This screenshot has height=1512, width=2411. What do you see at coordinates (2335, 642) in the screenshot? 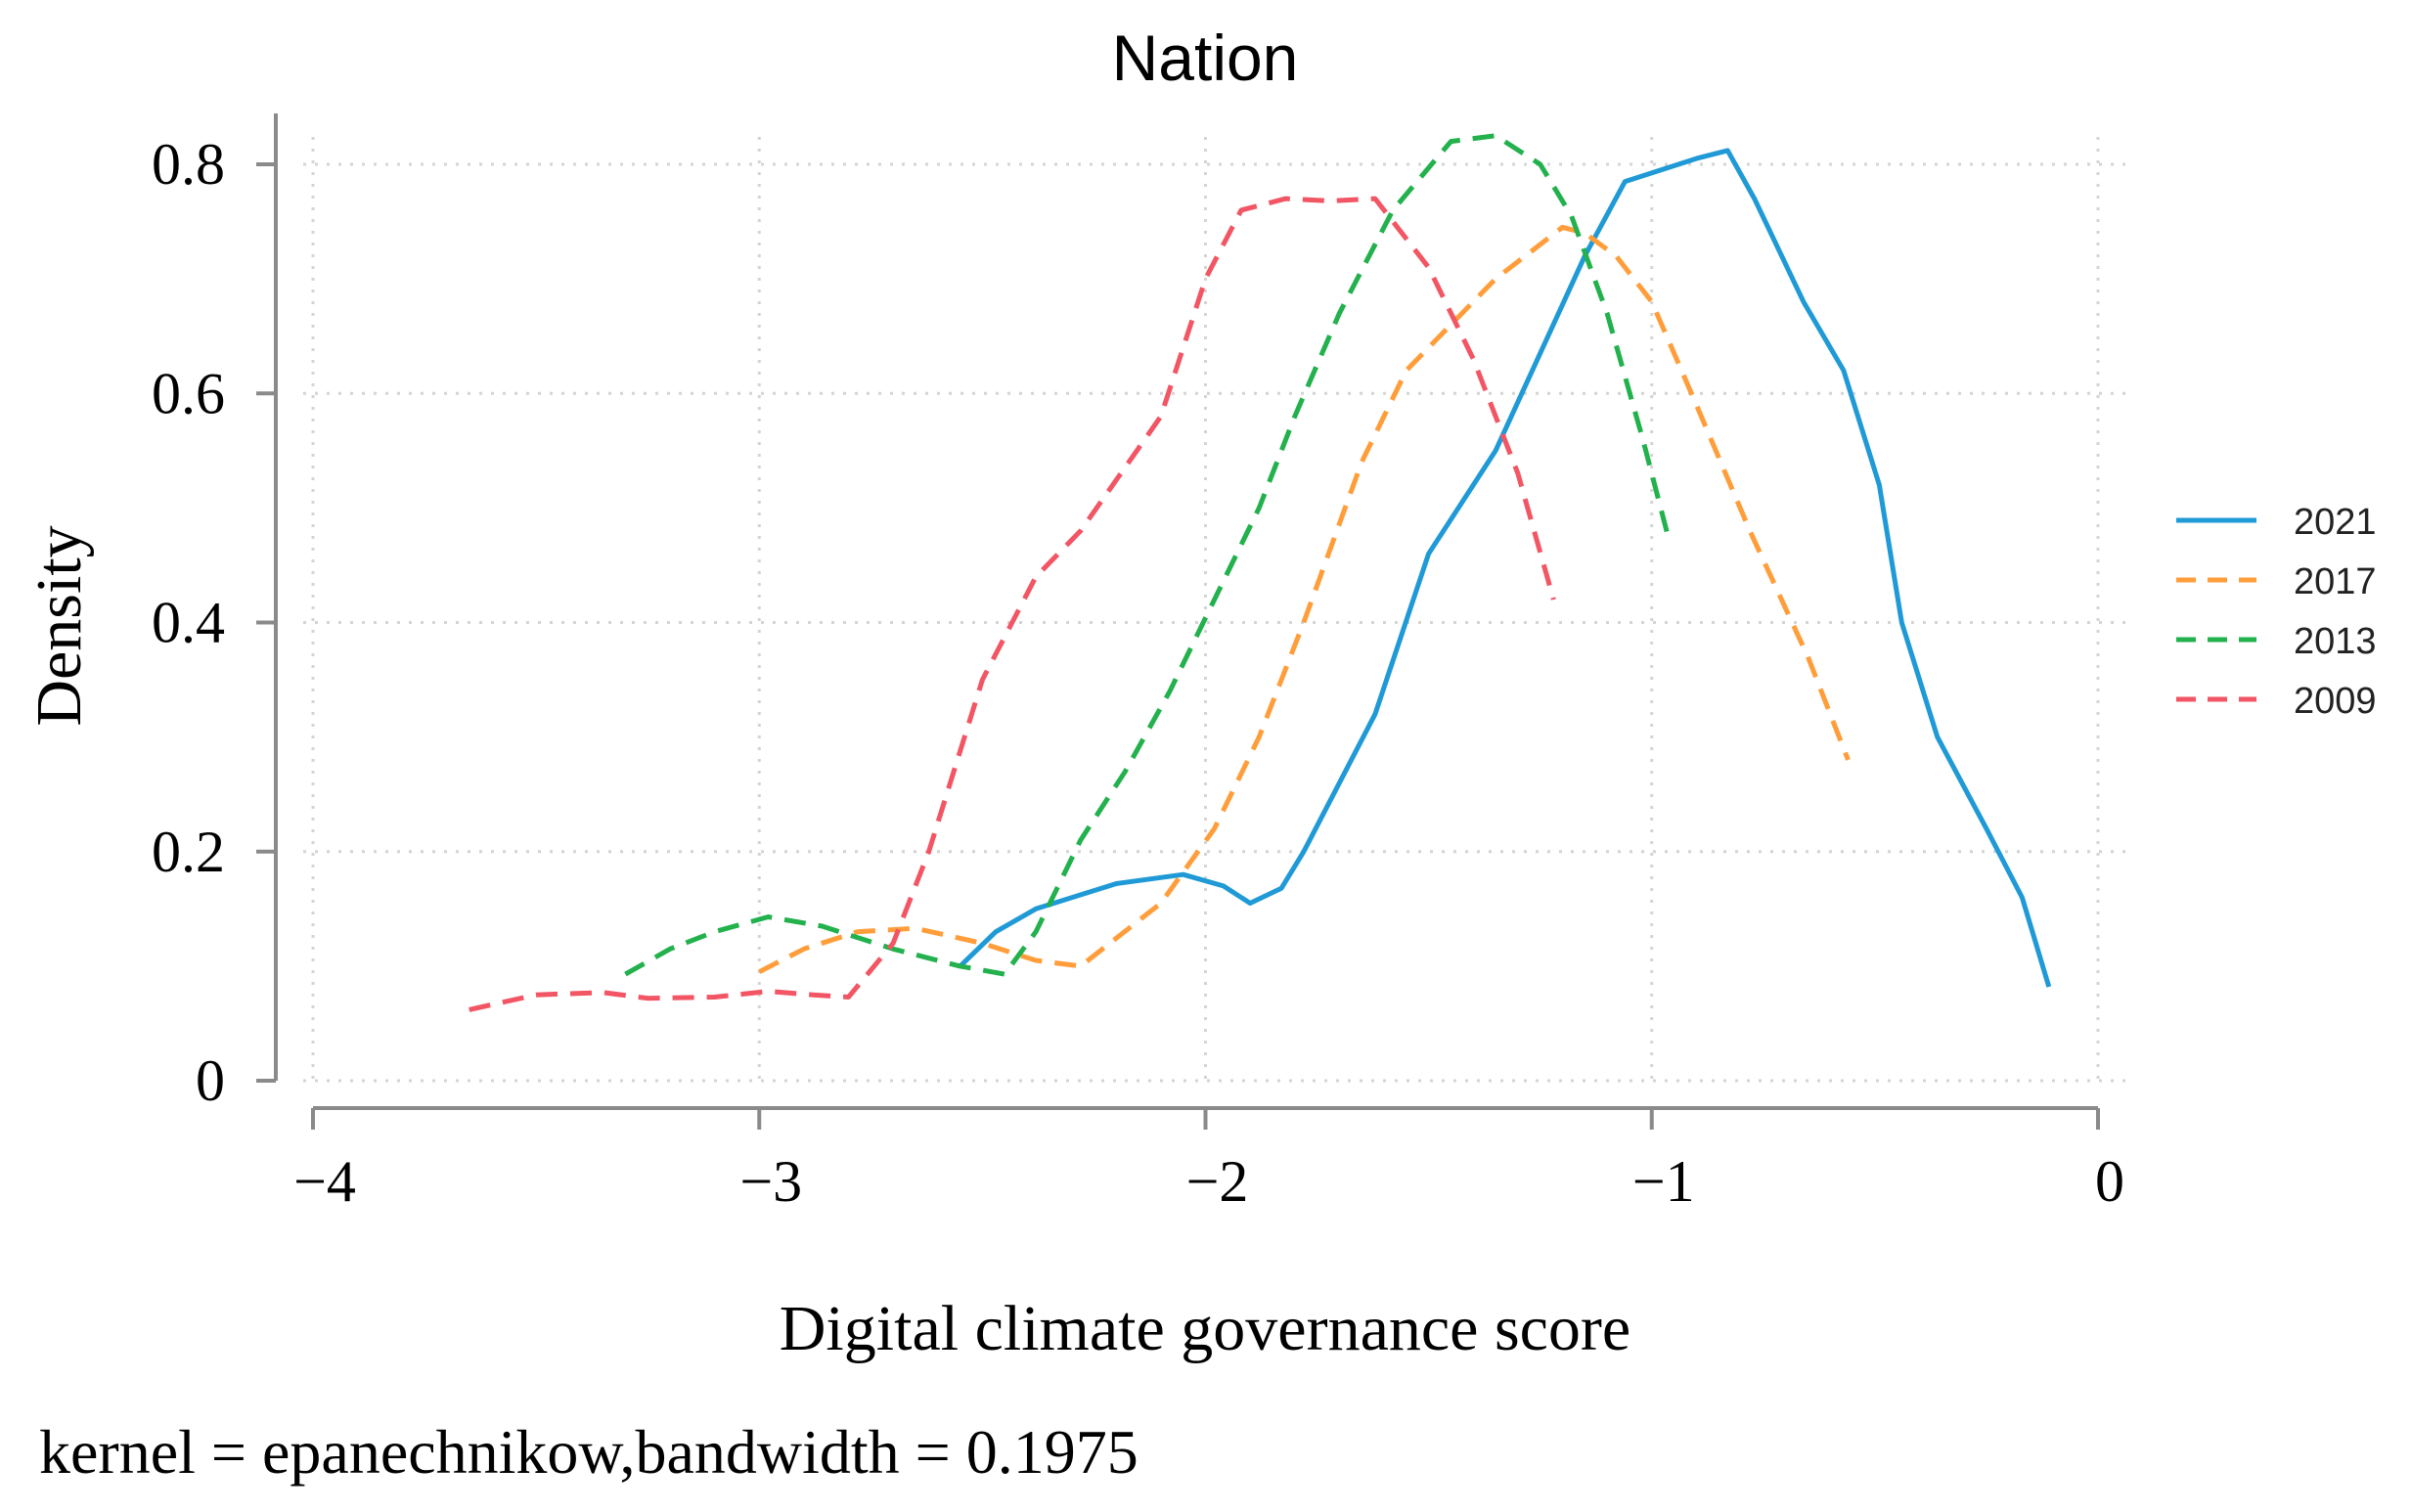
I see `legend-label-2013: 2013` at bounding box center [2335, 642].